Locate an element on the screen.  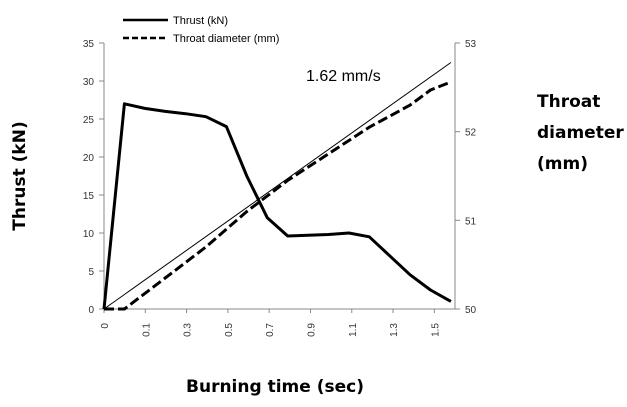
x-tick-label: 0 is located at coordinates (105, 326).